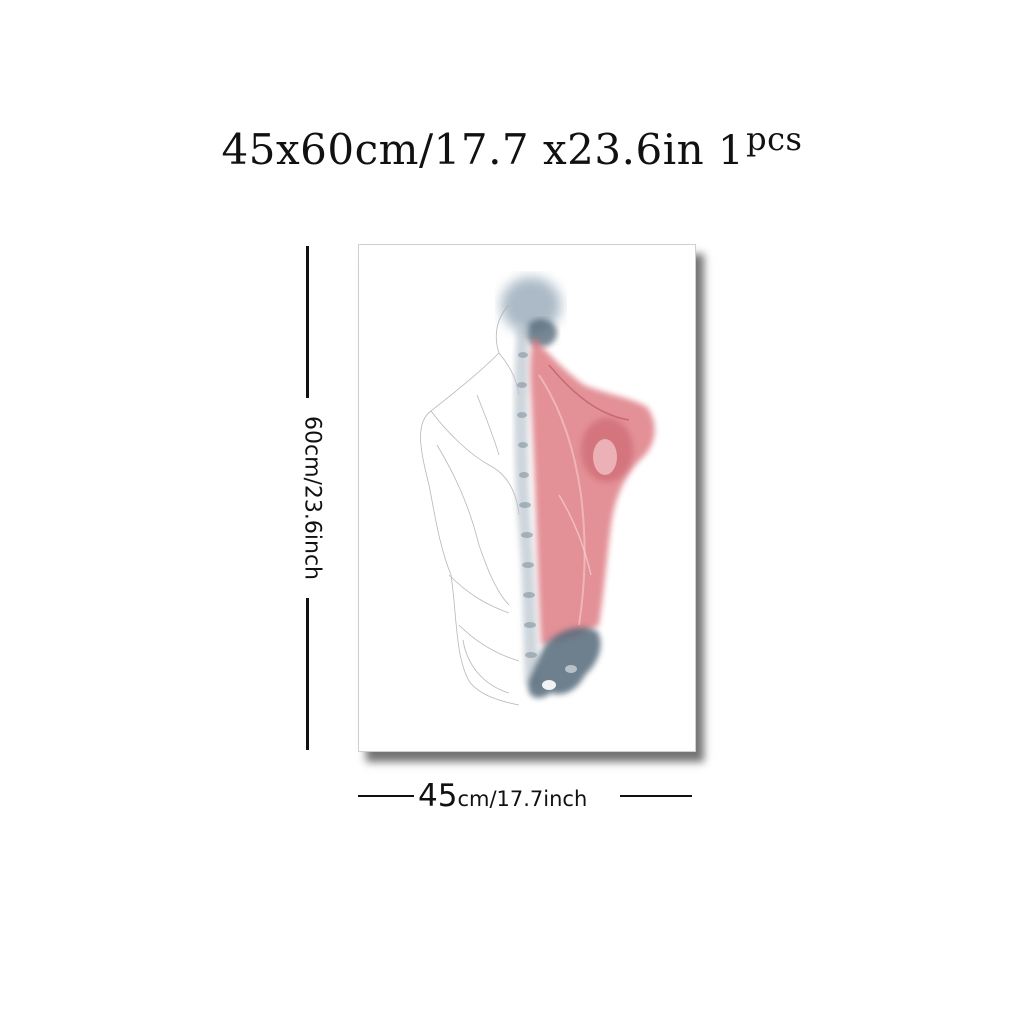 The image size is (1024, 1024). I want to click on width-label: 45cm/17.7inch, so click(518, 796).